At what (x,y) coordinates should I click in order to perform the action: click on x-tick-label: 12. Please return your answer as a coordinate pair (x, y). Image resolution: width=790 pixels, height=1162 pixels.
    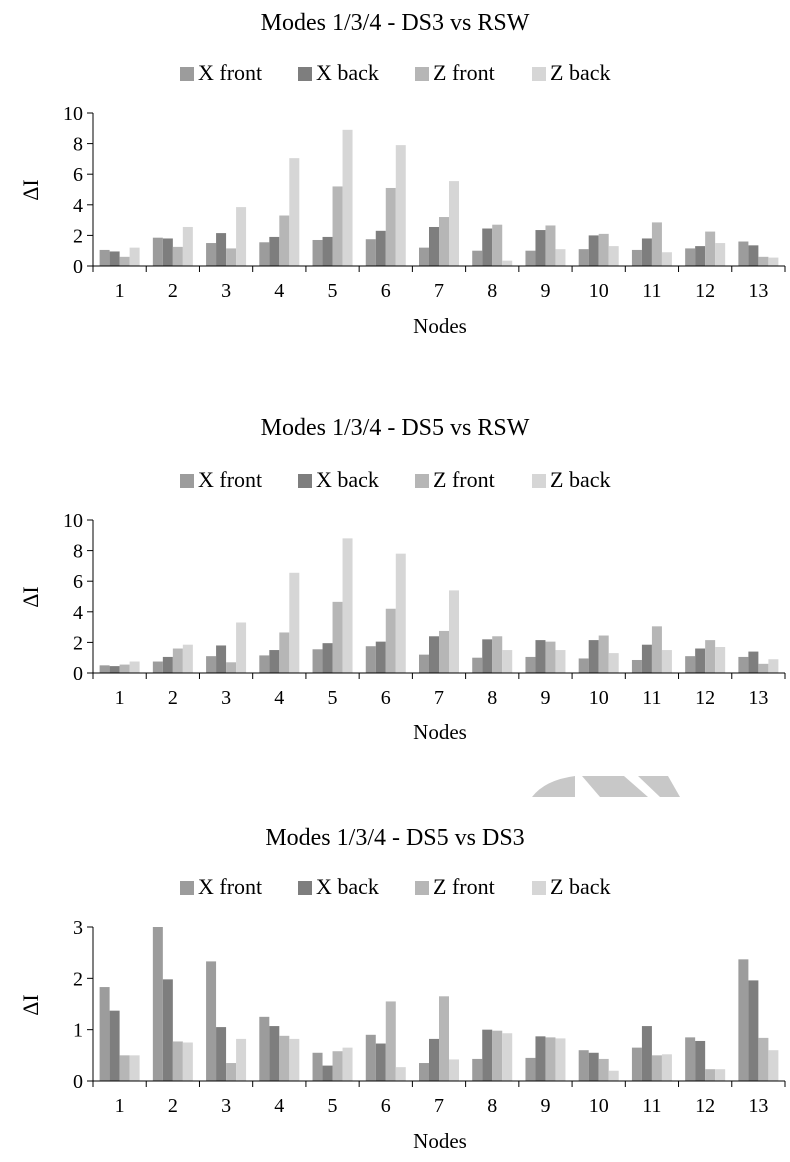
    Looking at the image, I should click on (705, 698).